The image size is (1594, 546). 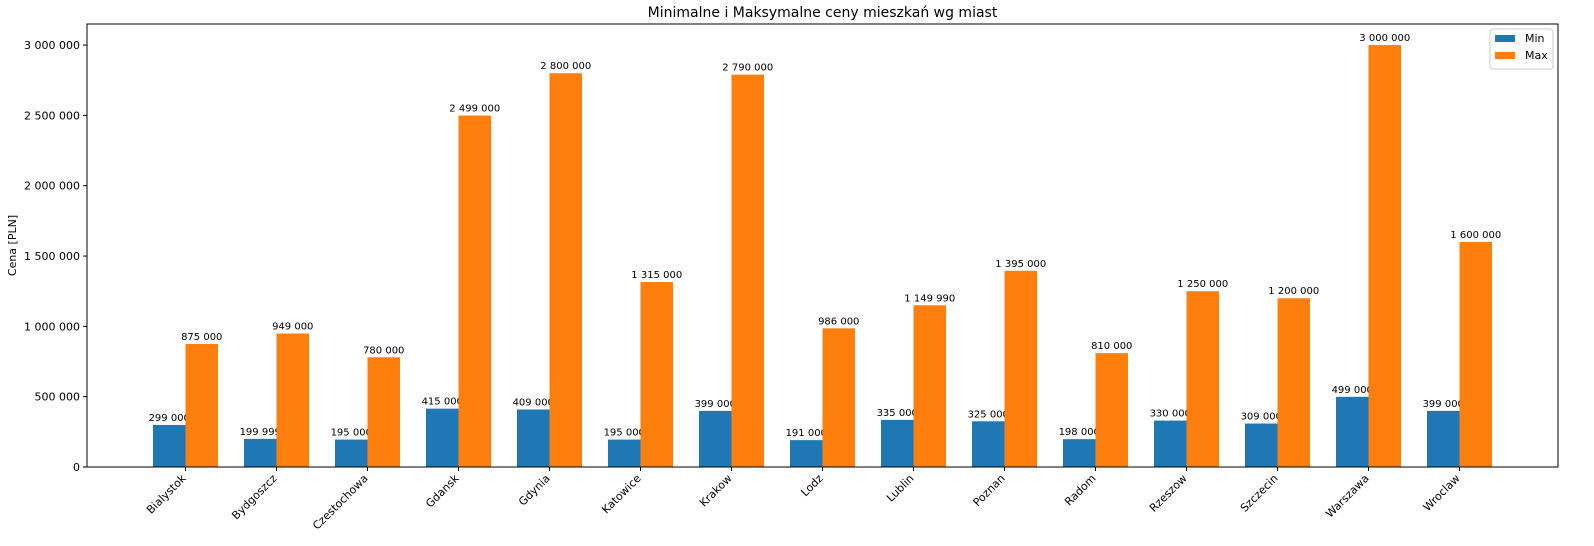 I want to click on y-axis-label: Cena [PLN], so click(x=12, y=245).